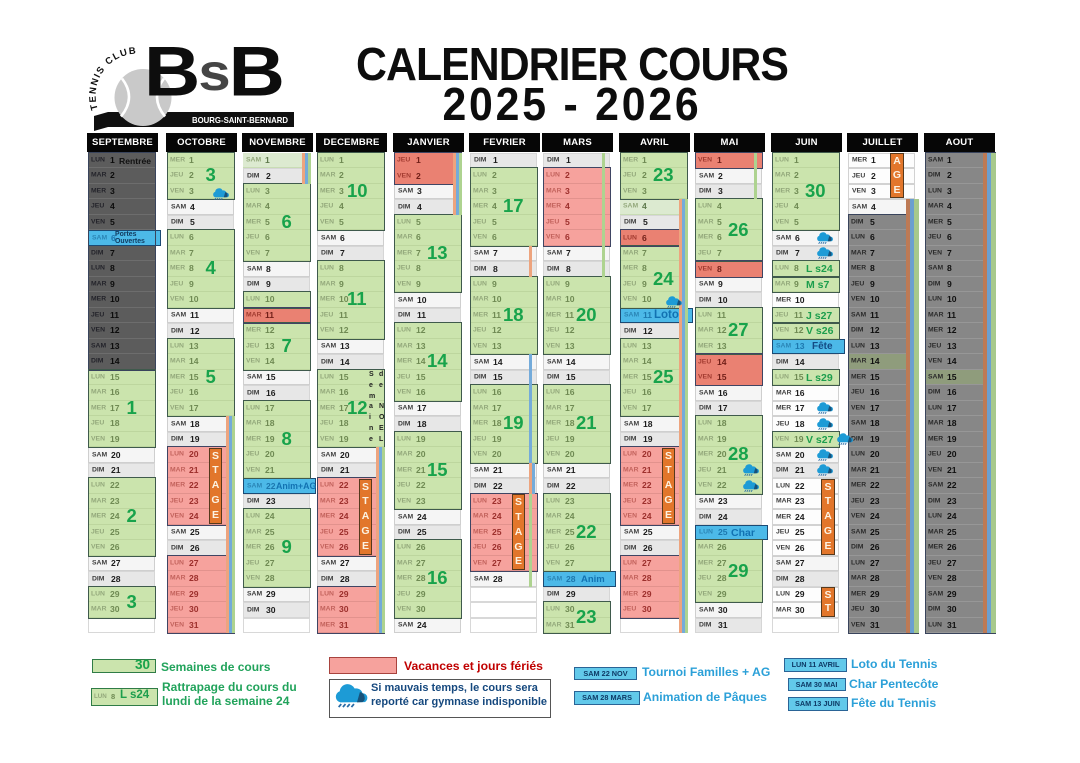 Image resolution: width=1080 pixels, height=763 pixels. Describe the element at coordinates (240, 120) in the screenshot. I see `svg-text: BOURG-SAINT-BERNARD` at that location.